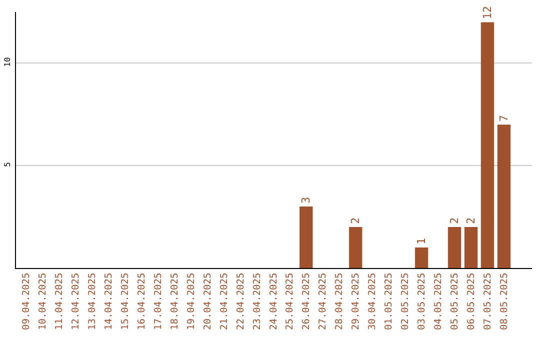 This screenshot has width=540, height=340. Describe the element at coordinates (92, 301) in the screenshot. I see `x-tick-label: 13.04.2025` at that location.